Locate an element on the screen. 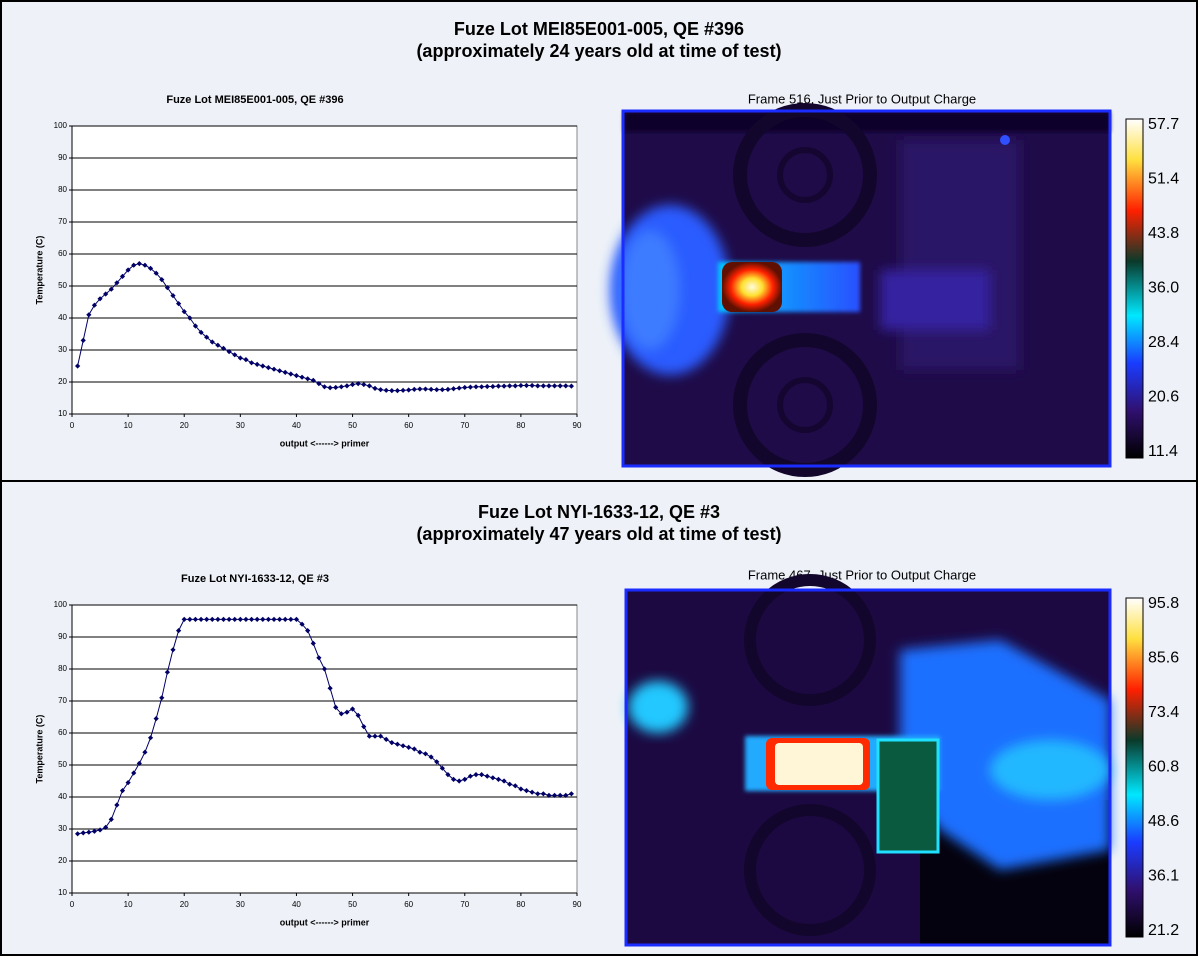  colorbar-label: 73.4 is located at coordinates (1163, 712).